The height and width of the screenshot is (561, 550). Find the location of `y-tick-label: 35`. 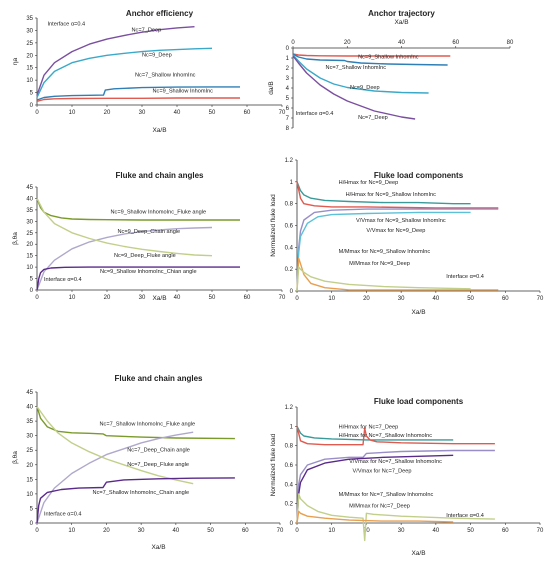

y-tick-label: 35 is located at coordinates (29, 211).